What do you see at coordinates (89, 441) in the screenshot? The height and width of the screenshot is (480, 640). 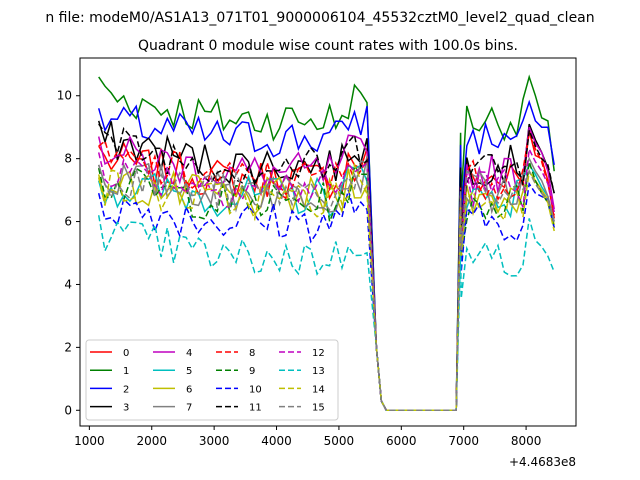 I see `x-tick-label: 1000` at bounding box center [89, 441].